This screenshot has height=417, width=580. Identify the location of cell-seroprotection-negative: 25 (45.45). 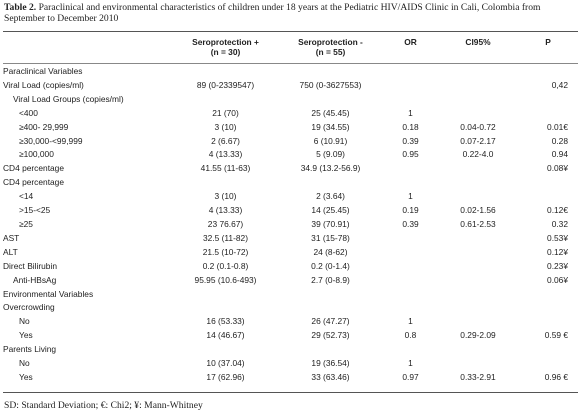
(330, 112).